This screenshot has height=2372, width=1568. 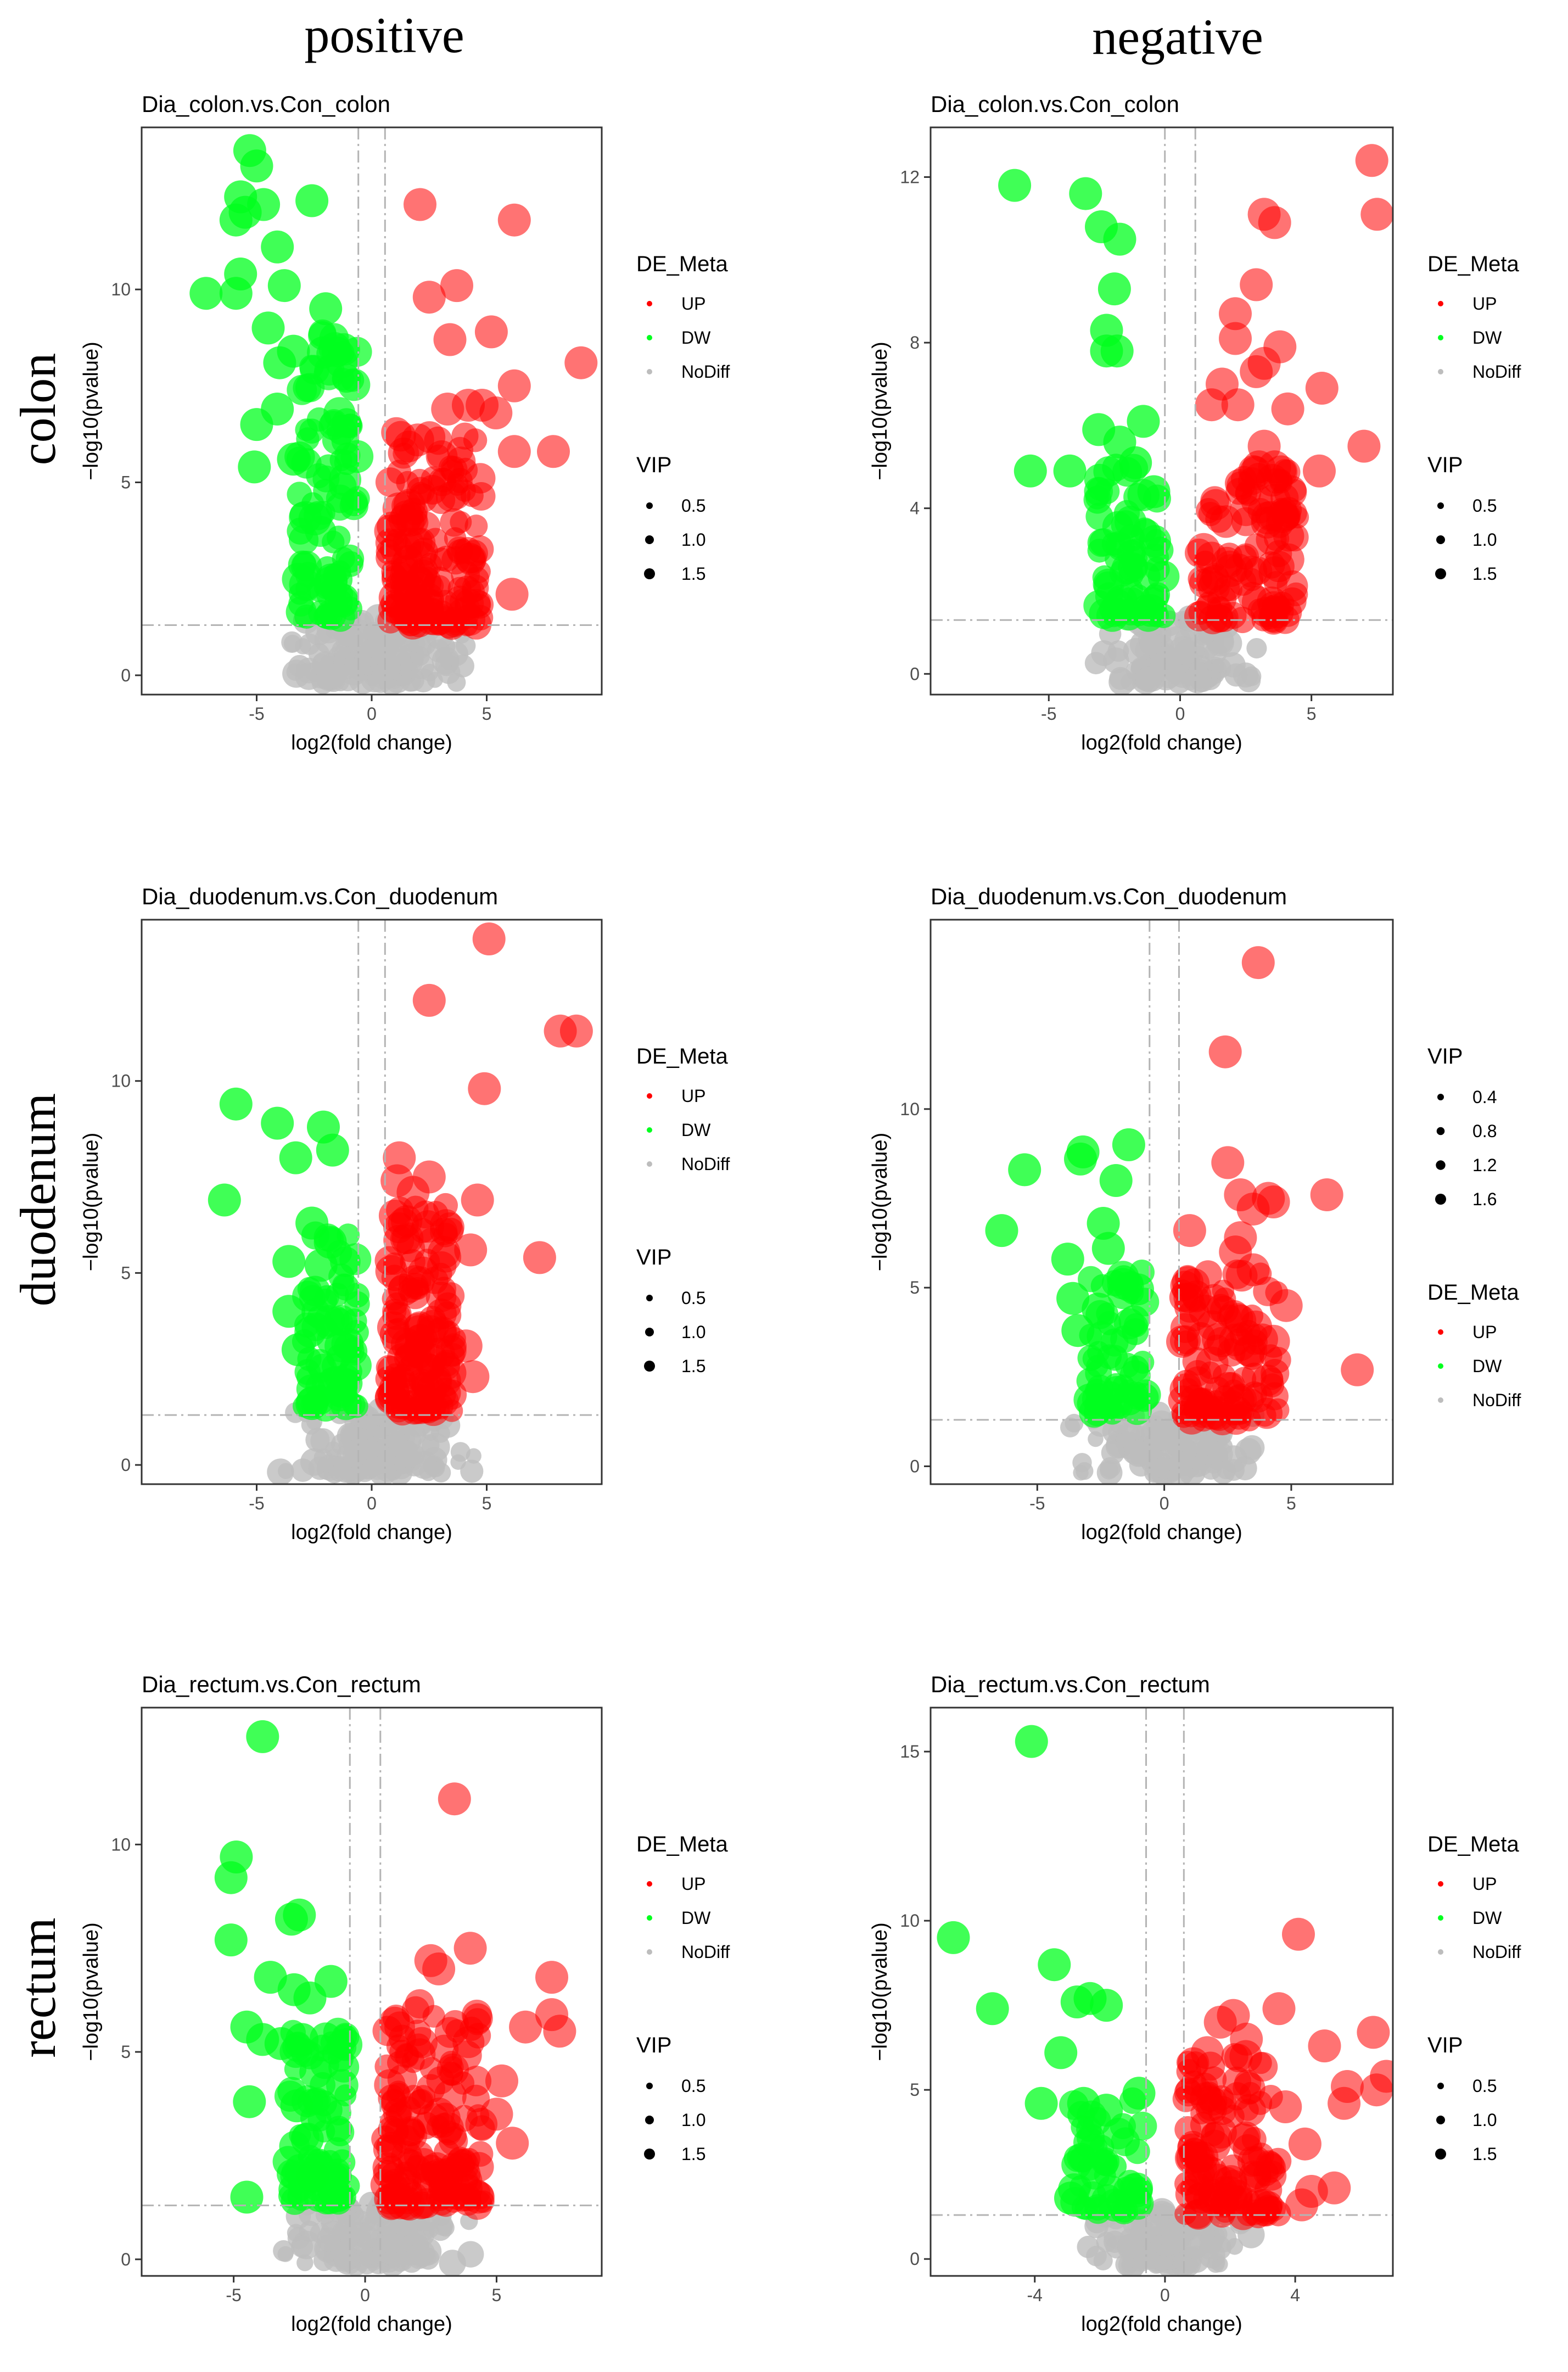 I want to click on y-tick-label: 8, so click(x=915, y=343).